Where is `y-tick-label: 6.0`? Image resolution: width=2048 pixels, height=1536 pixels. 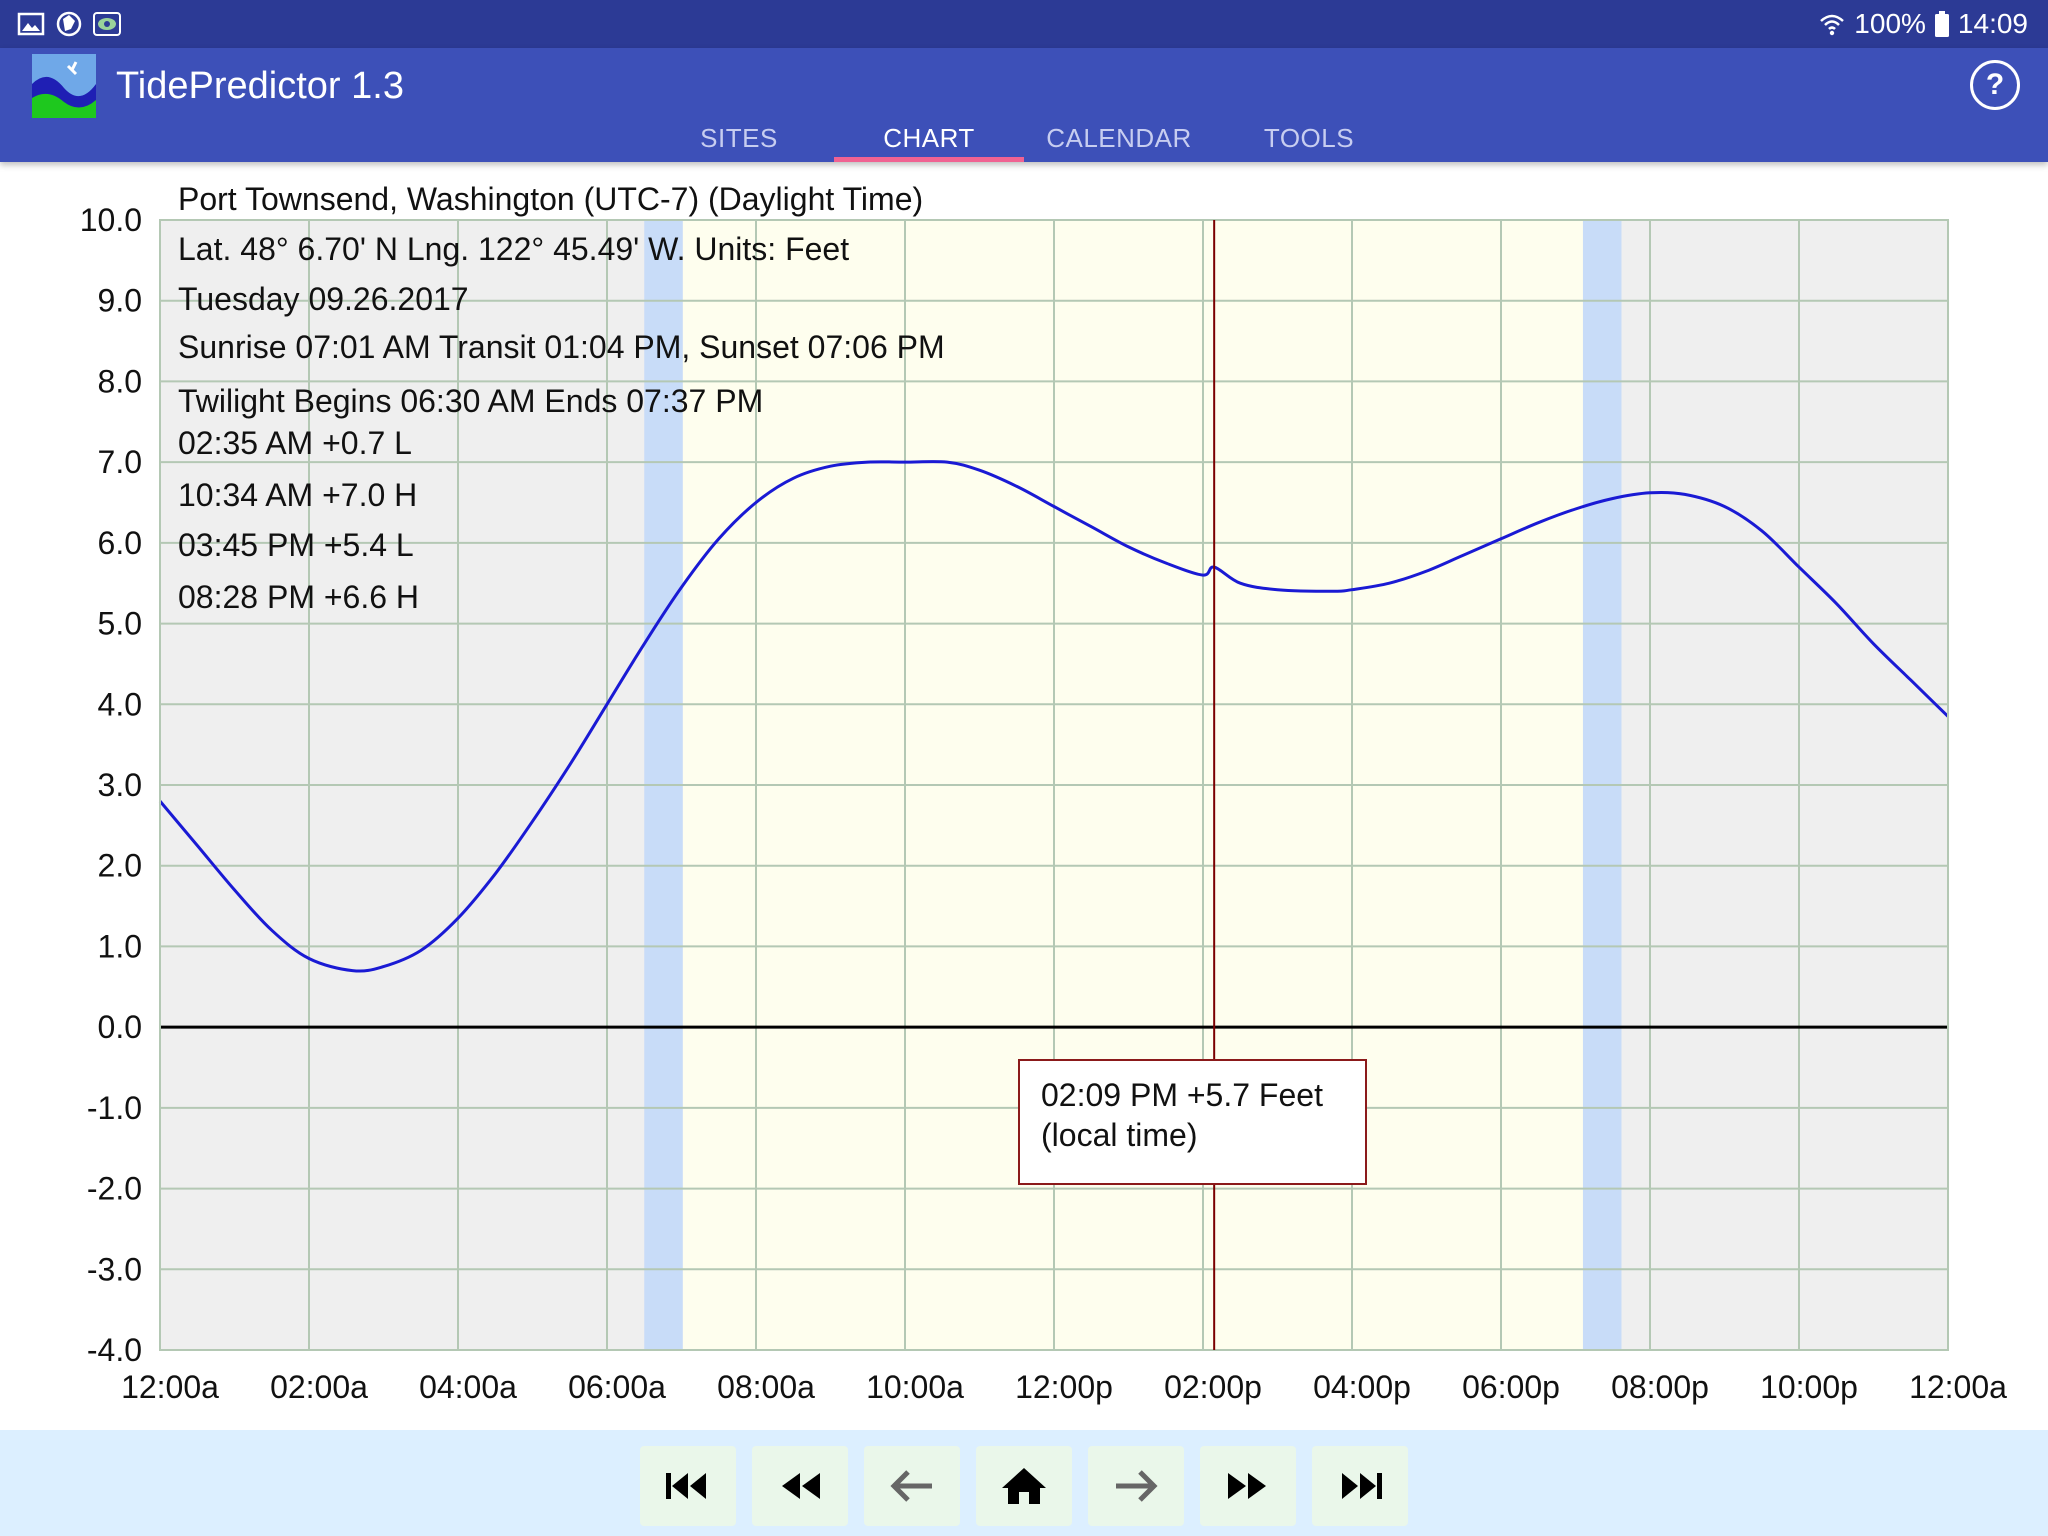 y-tick-label: 6.0 is located at coordinates (120, 543).